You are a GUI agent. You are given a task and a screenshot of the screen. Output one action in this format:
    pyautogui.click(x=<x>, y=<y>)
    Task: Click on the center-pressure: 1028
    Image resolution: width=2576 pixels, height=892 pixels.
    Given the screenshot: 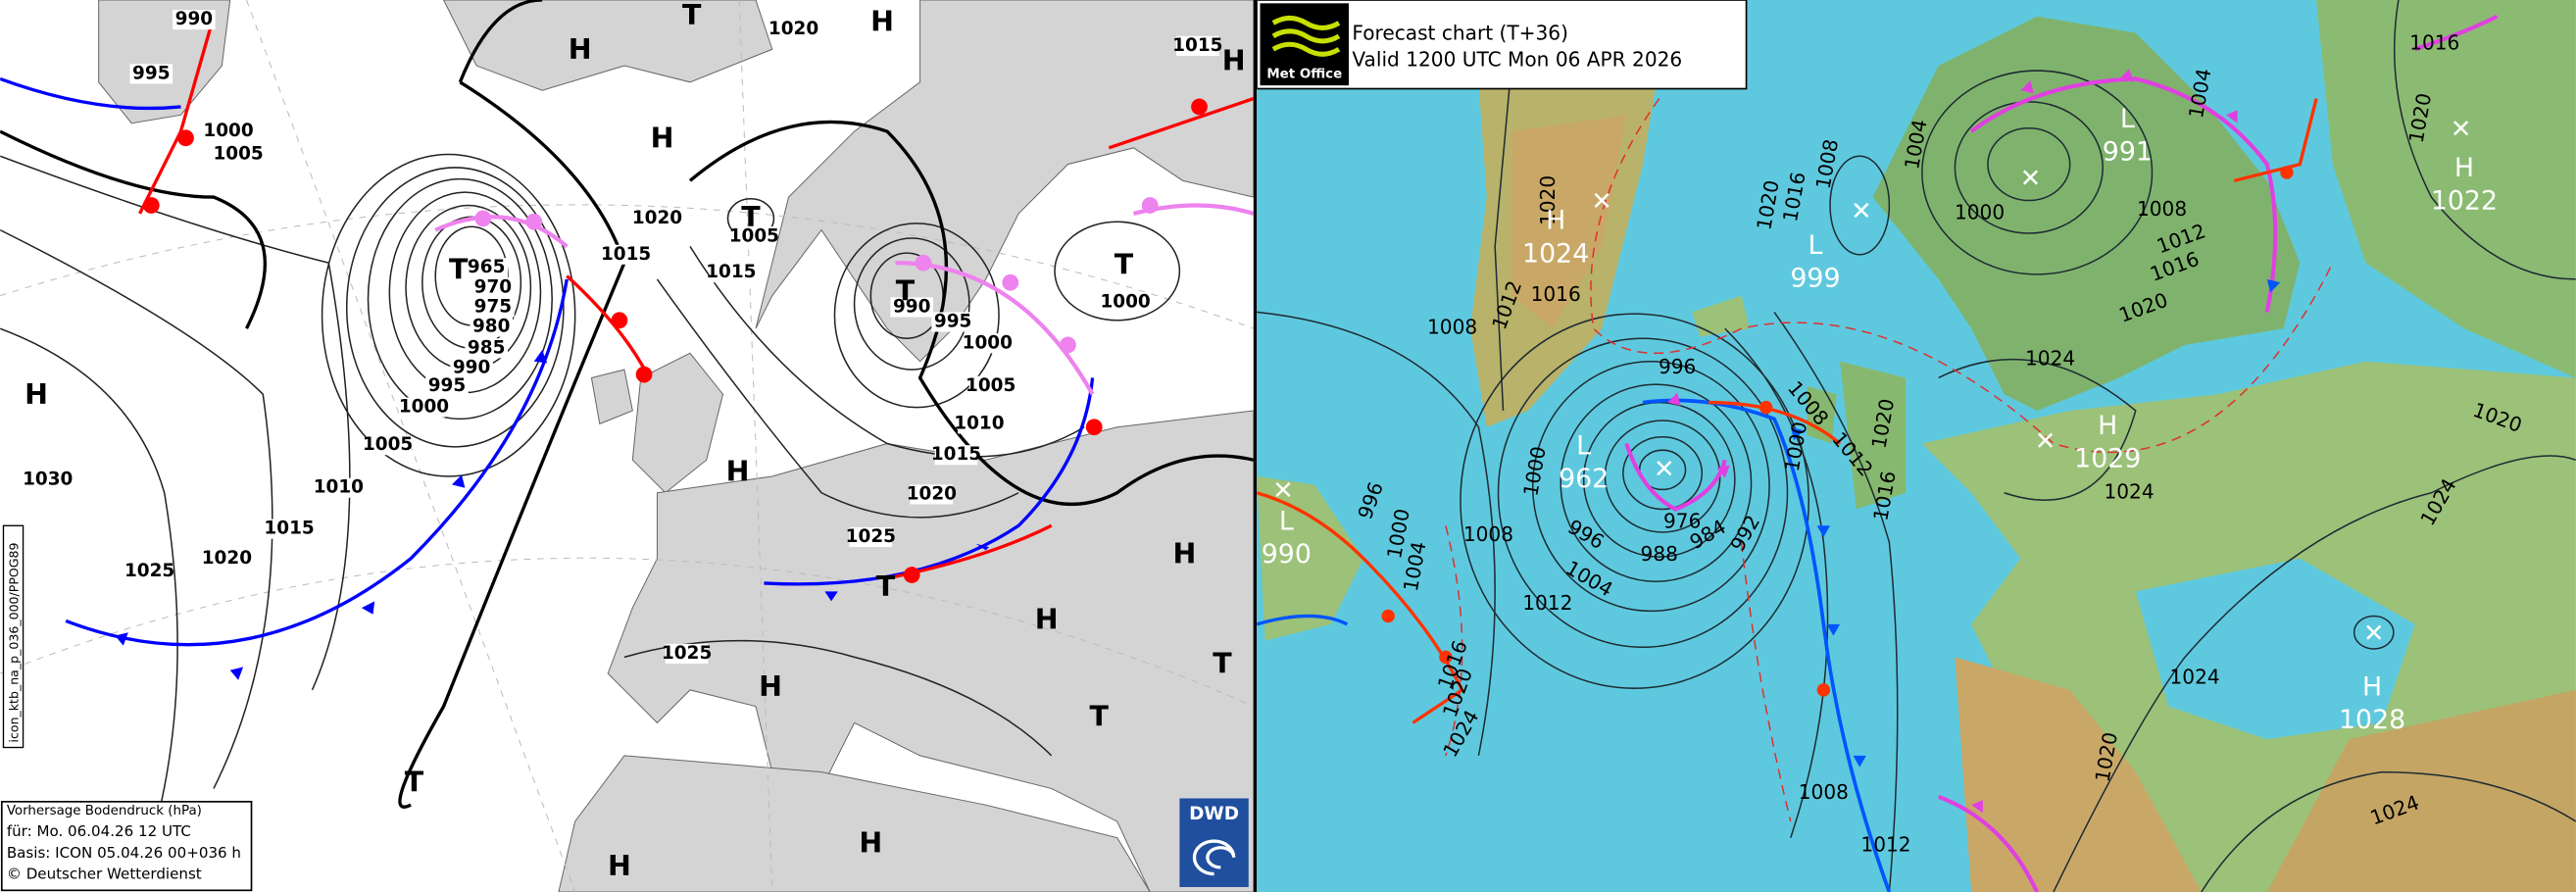 What is the action you would take?
    pyautogui.click(x=2372, y=720)
    